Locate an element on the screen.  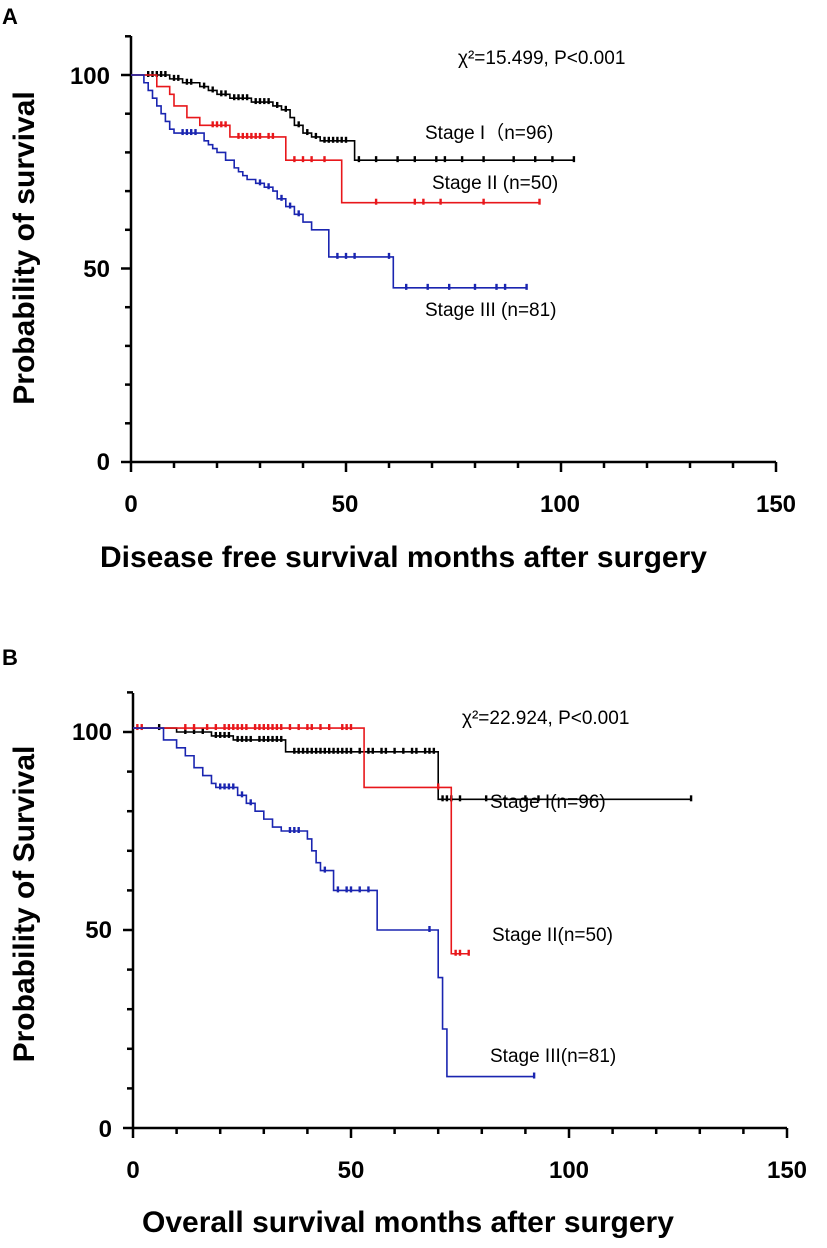
panel-b-x-tick-label: 50 is located at coordinates (351, 1170).